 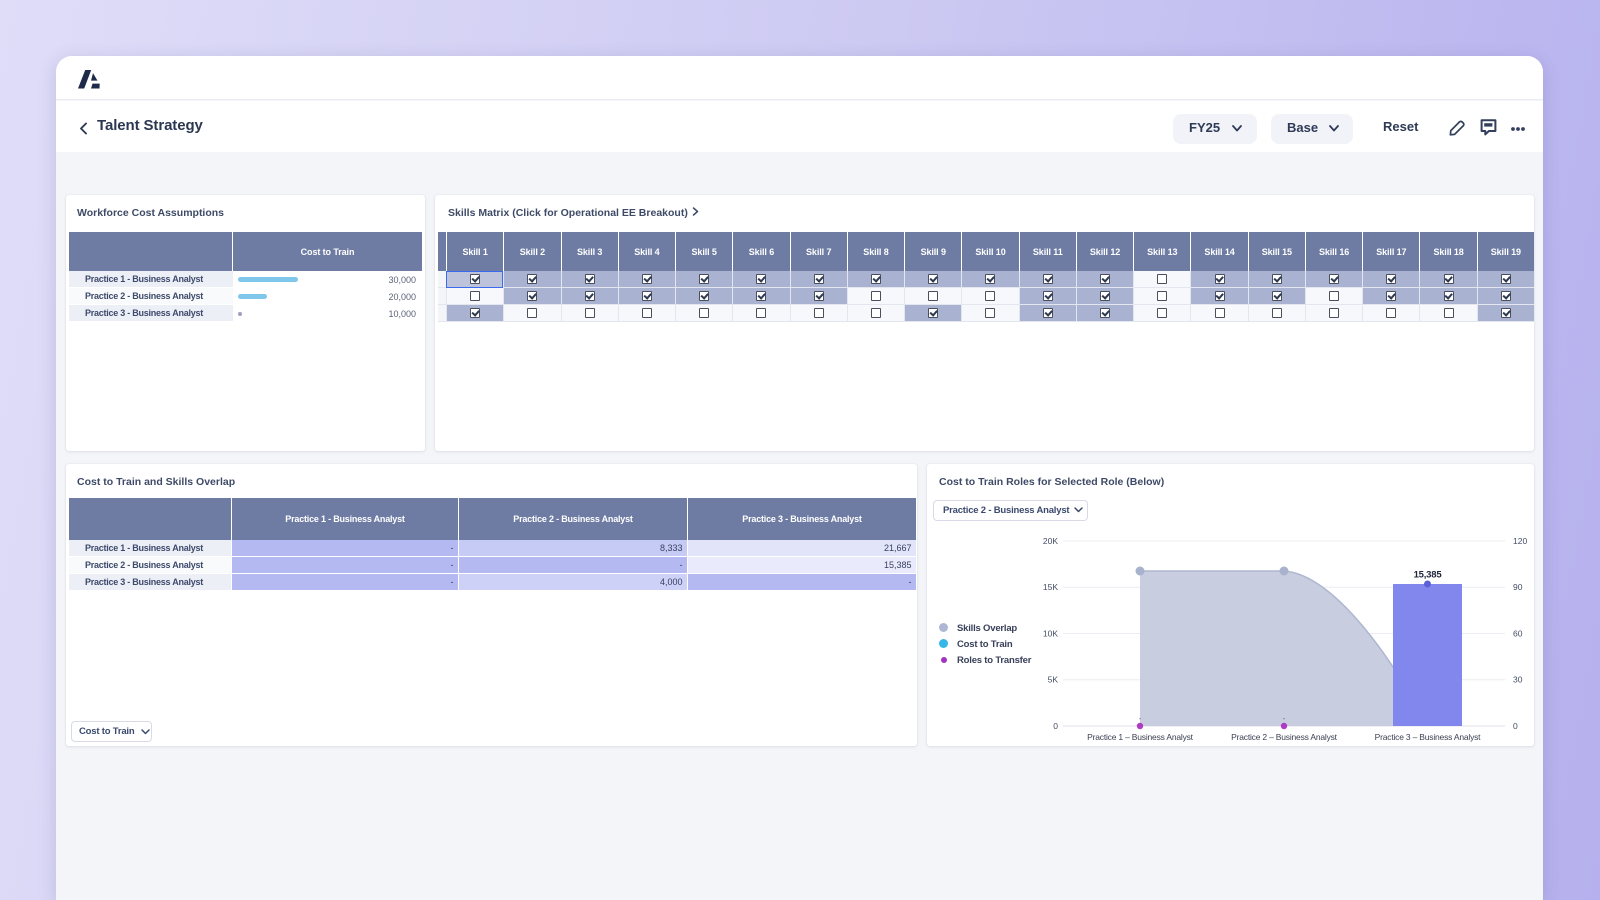 I want to click on svg-text: 30, so click(x=1518, y=680).